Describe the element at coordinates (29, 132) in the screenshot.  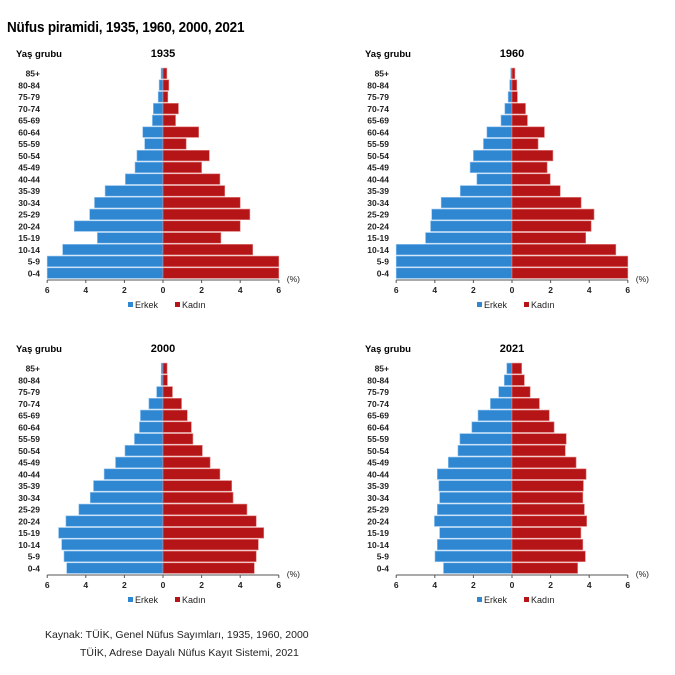
I see `age-group-label: 60-64` at that location.